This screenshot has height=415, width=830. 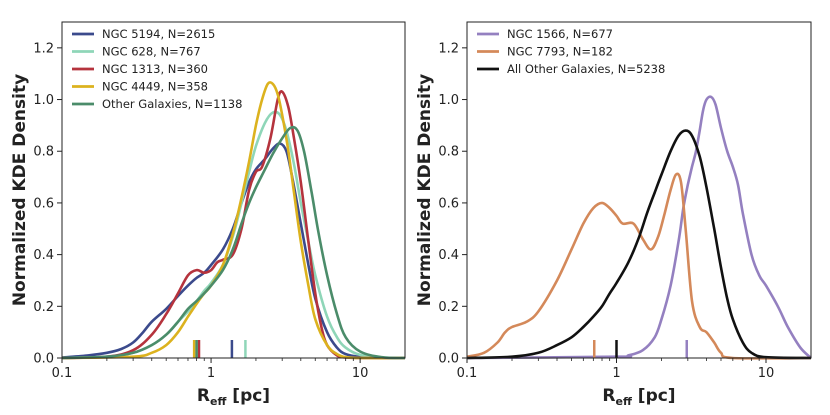 What do you see at coordinates (151, 52) in the screenshot?
I see `legend-label-ngc-628-n-767: NGC 628, N=767` at bounding box center [151, 52].